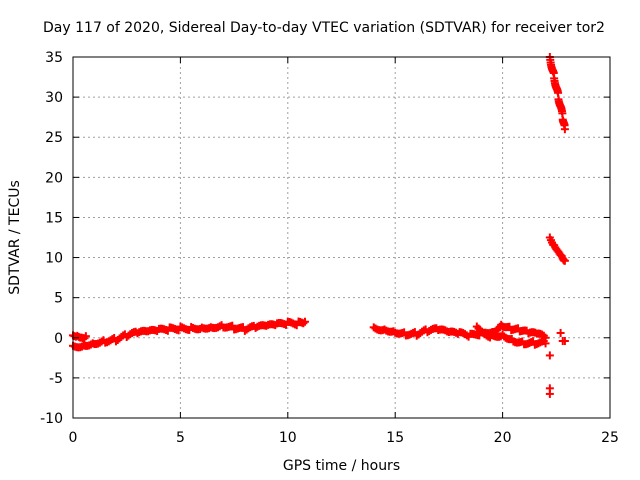 This screenshot has width=640, height=480. What do you see at coordinates (54, 58) in the screenshot?
I see `y-tick-label: 35` at bounding box center [54, 58].